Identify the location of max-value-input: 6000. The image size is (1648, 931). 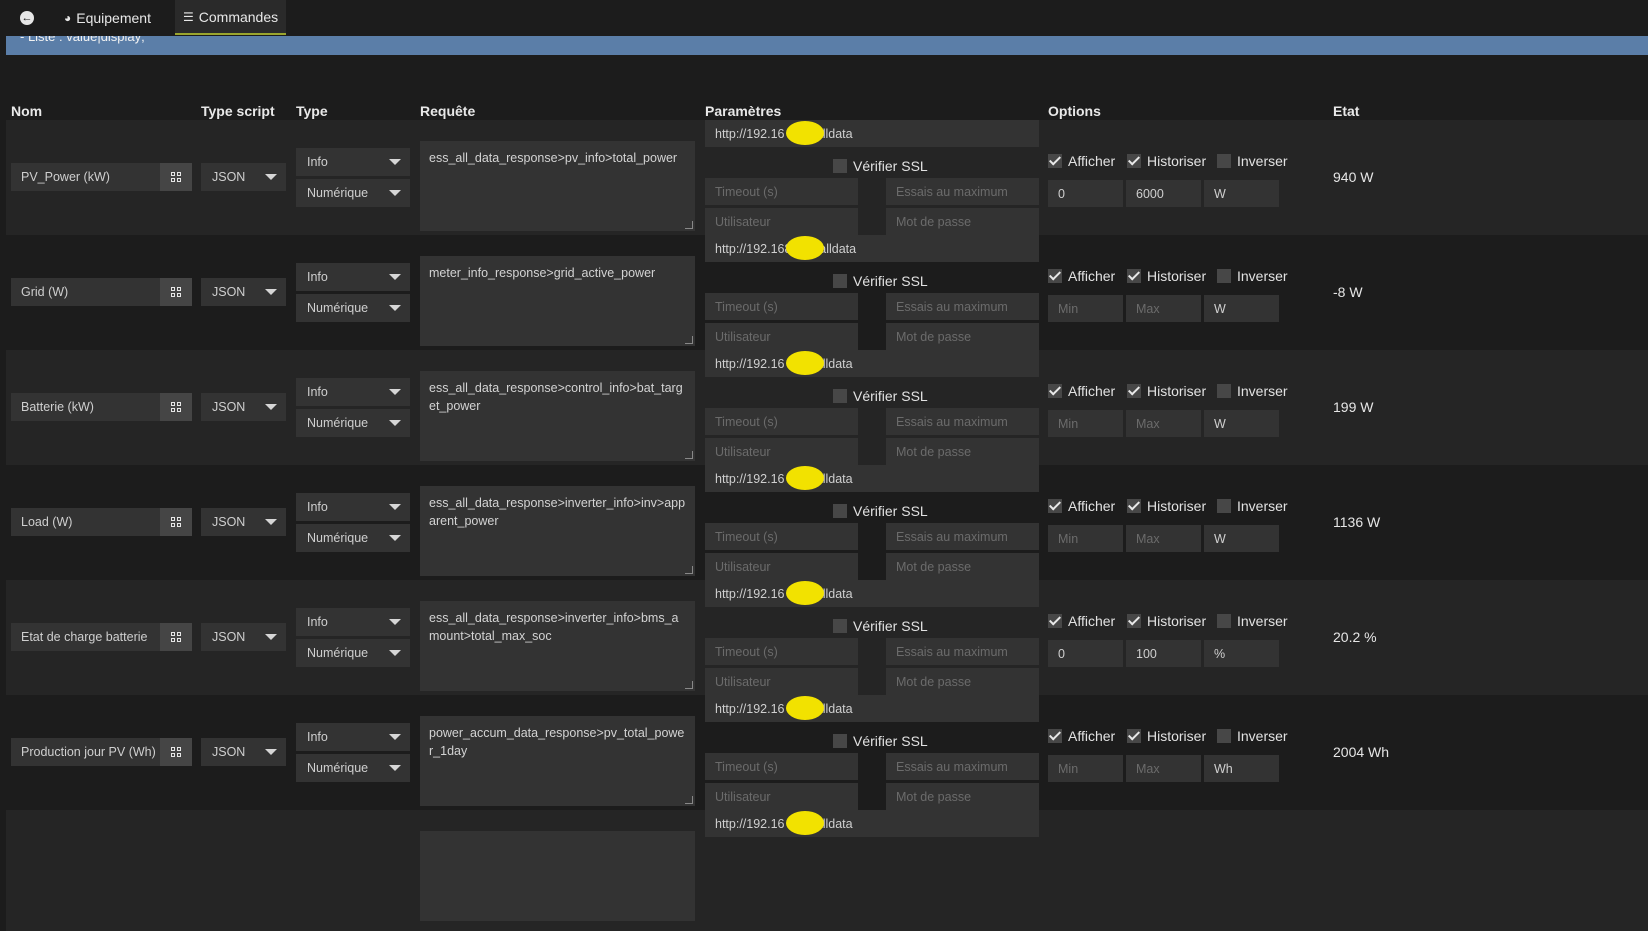
(1163, 193).